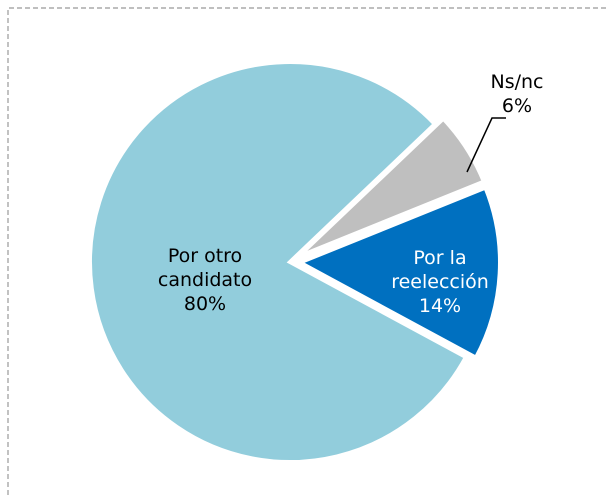 This screenshot has height=495, width=606. What do you see at coordinates (440, 306) in the screenshot?
I see `value-label: 14%` at bounding box center [440, 306].